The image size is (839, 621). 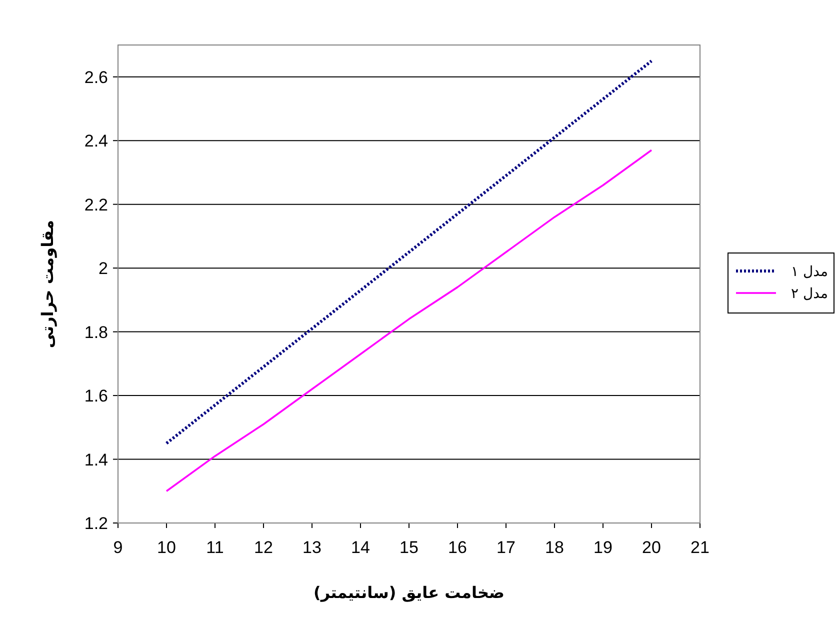 I want to click on y-tick-label: 1.8, so click(x=96, y=332).